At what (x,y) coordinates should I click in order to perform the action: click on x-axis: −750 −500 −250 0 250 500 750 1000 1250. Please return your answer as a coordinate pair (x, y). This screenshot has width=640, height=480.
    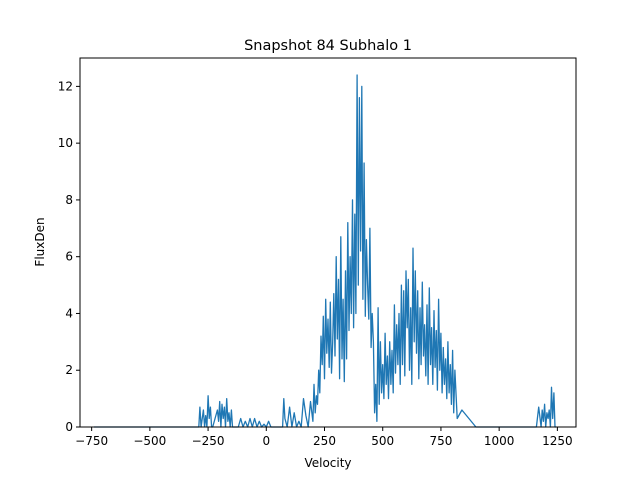
    Looking at the image, I should click on (324, 437).